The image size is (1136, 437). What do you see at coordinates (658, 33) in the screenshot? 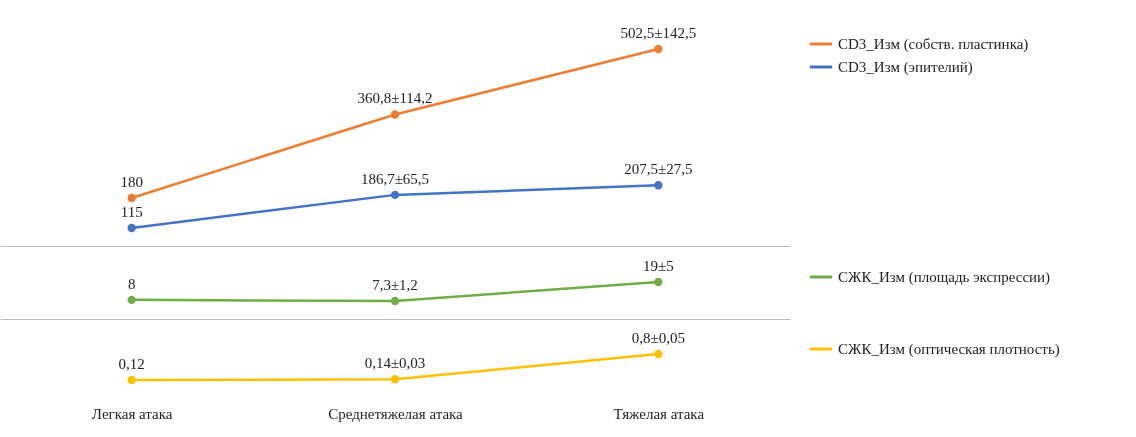
I see `data-label: 502,5±142,5` at bounding box center [658, 33].